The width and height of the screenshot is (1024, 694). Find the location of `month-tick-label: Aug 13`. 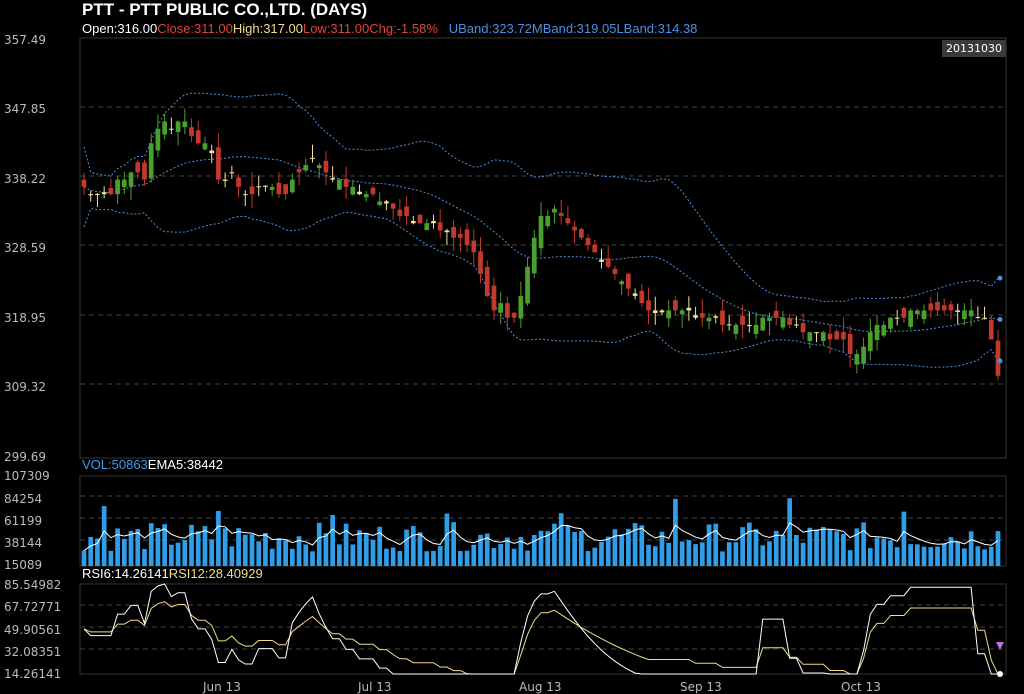

month-tick-label: Aug 13 is located at coordinates (540, 687).